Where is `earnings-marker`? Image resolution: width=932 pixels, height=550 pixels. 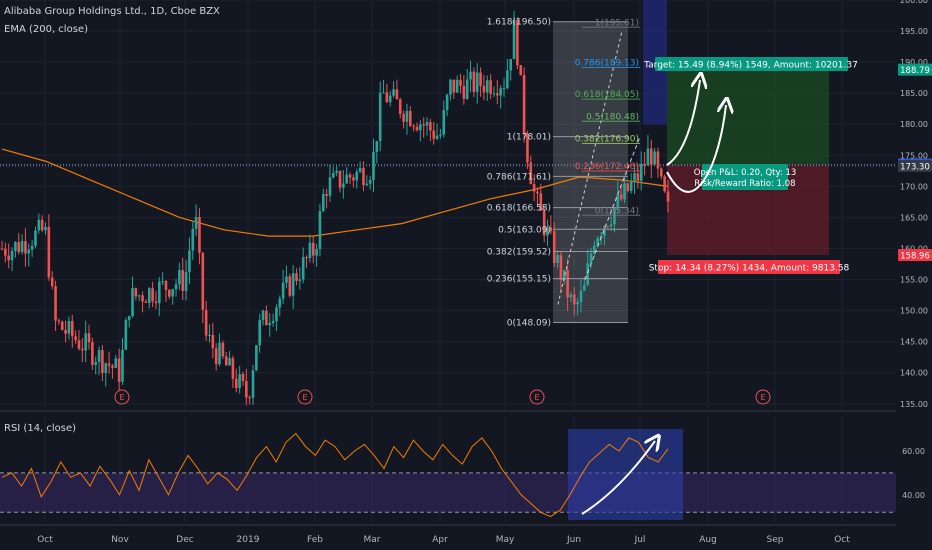 earnings-marker is located at coordinates (763, 397).